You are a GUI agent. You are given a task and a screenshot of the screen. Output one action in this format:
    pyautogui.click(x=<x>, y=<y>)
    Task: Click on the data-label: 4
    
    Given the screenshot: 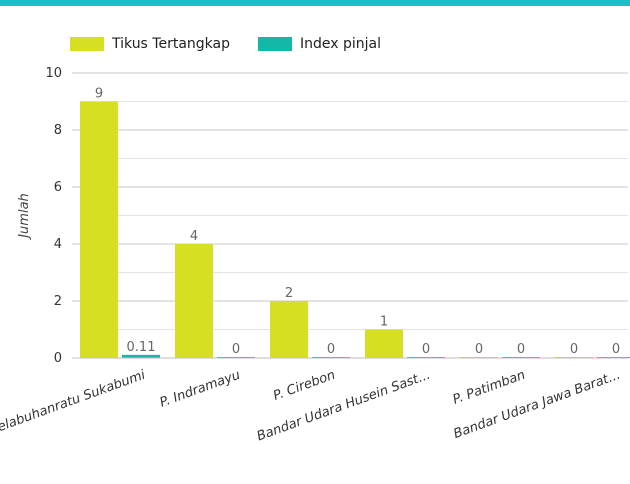 What is the action you would take?
    pyautogui.click(x=194, y=236)
    